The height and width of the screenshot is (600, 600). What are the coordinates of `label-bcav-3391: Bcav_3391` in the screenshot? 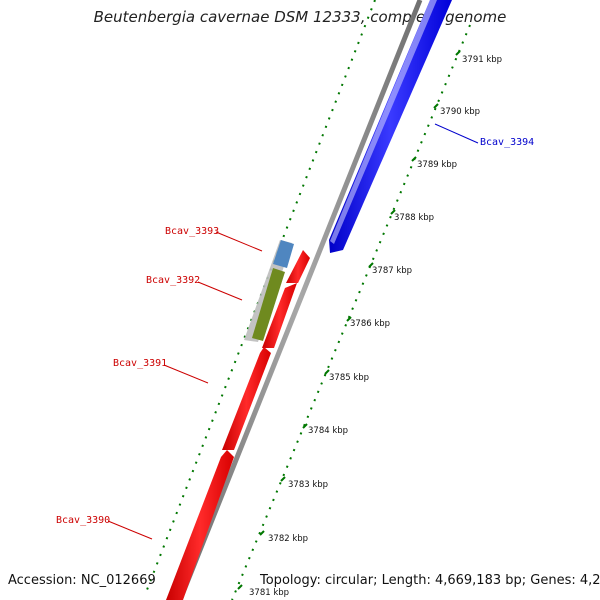 It's located at (140, 363).